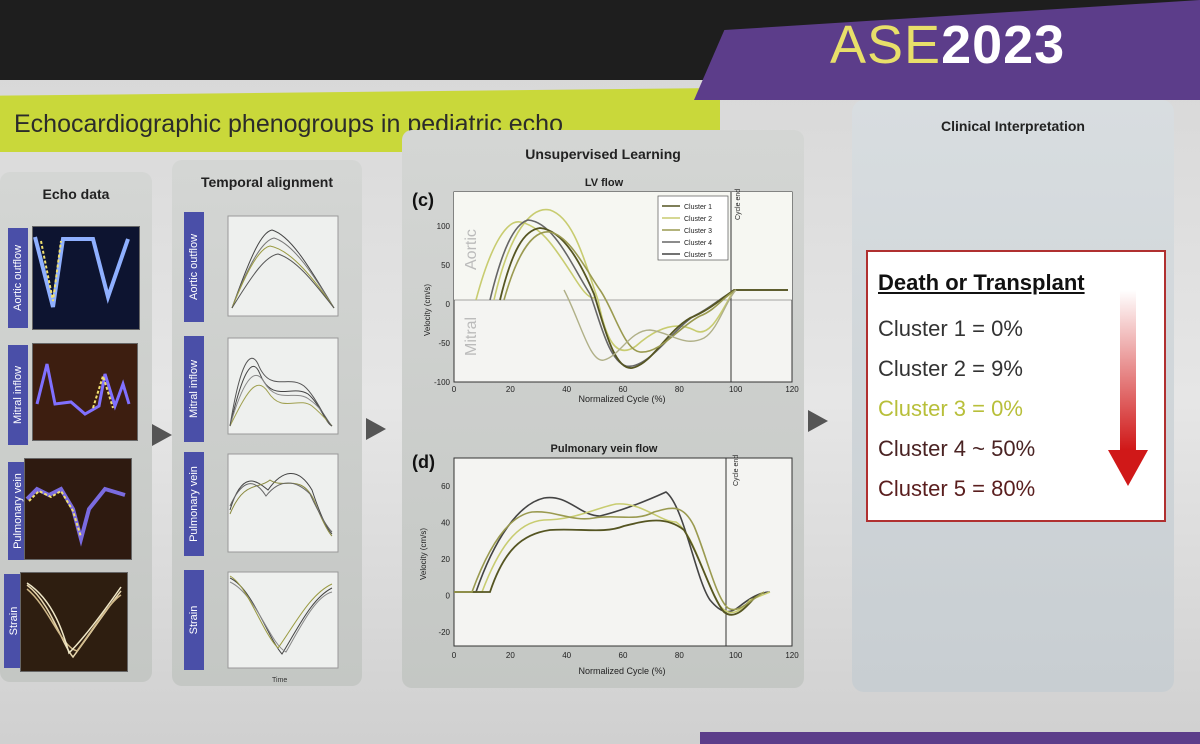 This screenshot has height=744, width=1200. I want to click on echo-row-label: Pulmonary vein, so click(18, 511).